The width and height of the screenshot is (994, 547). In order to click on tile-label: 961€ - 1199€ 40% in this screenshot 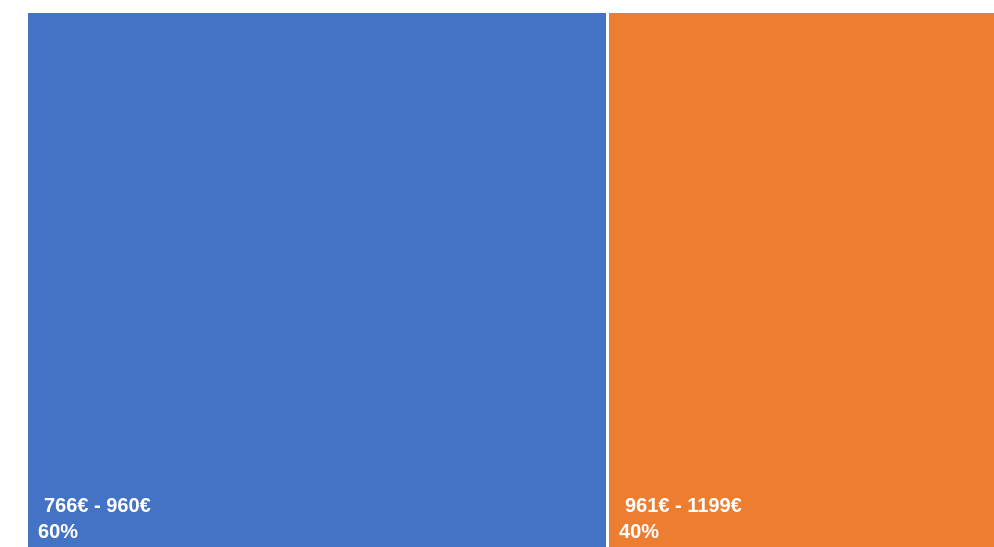, I will do `click(680, 519)`.